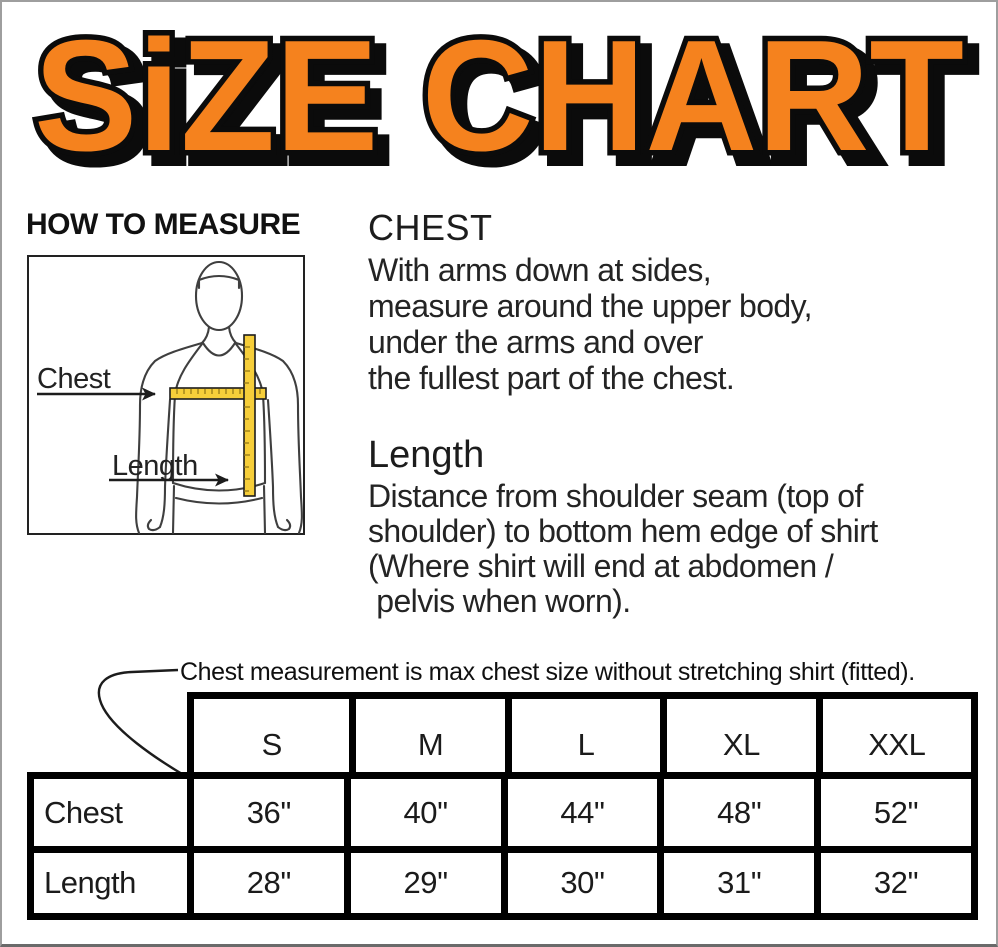 Image resolution: width=998 pixels, height=947 pixels. Describe the element at coordinates (499, 601) in the screenshot. I see `length-line-4: pelvis when worn).` at that location.